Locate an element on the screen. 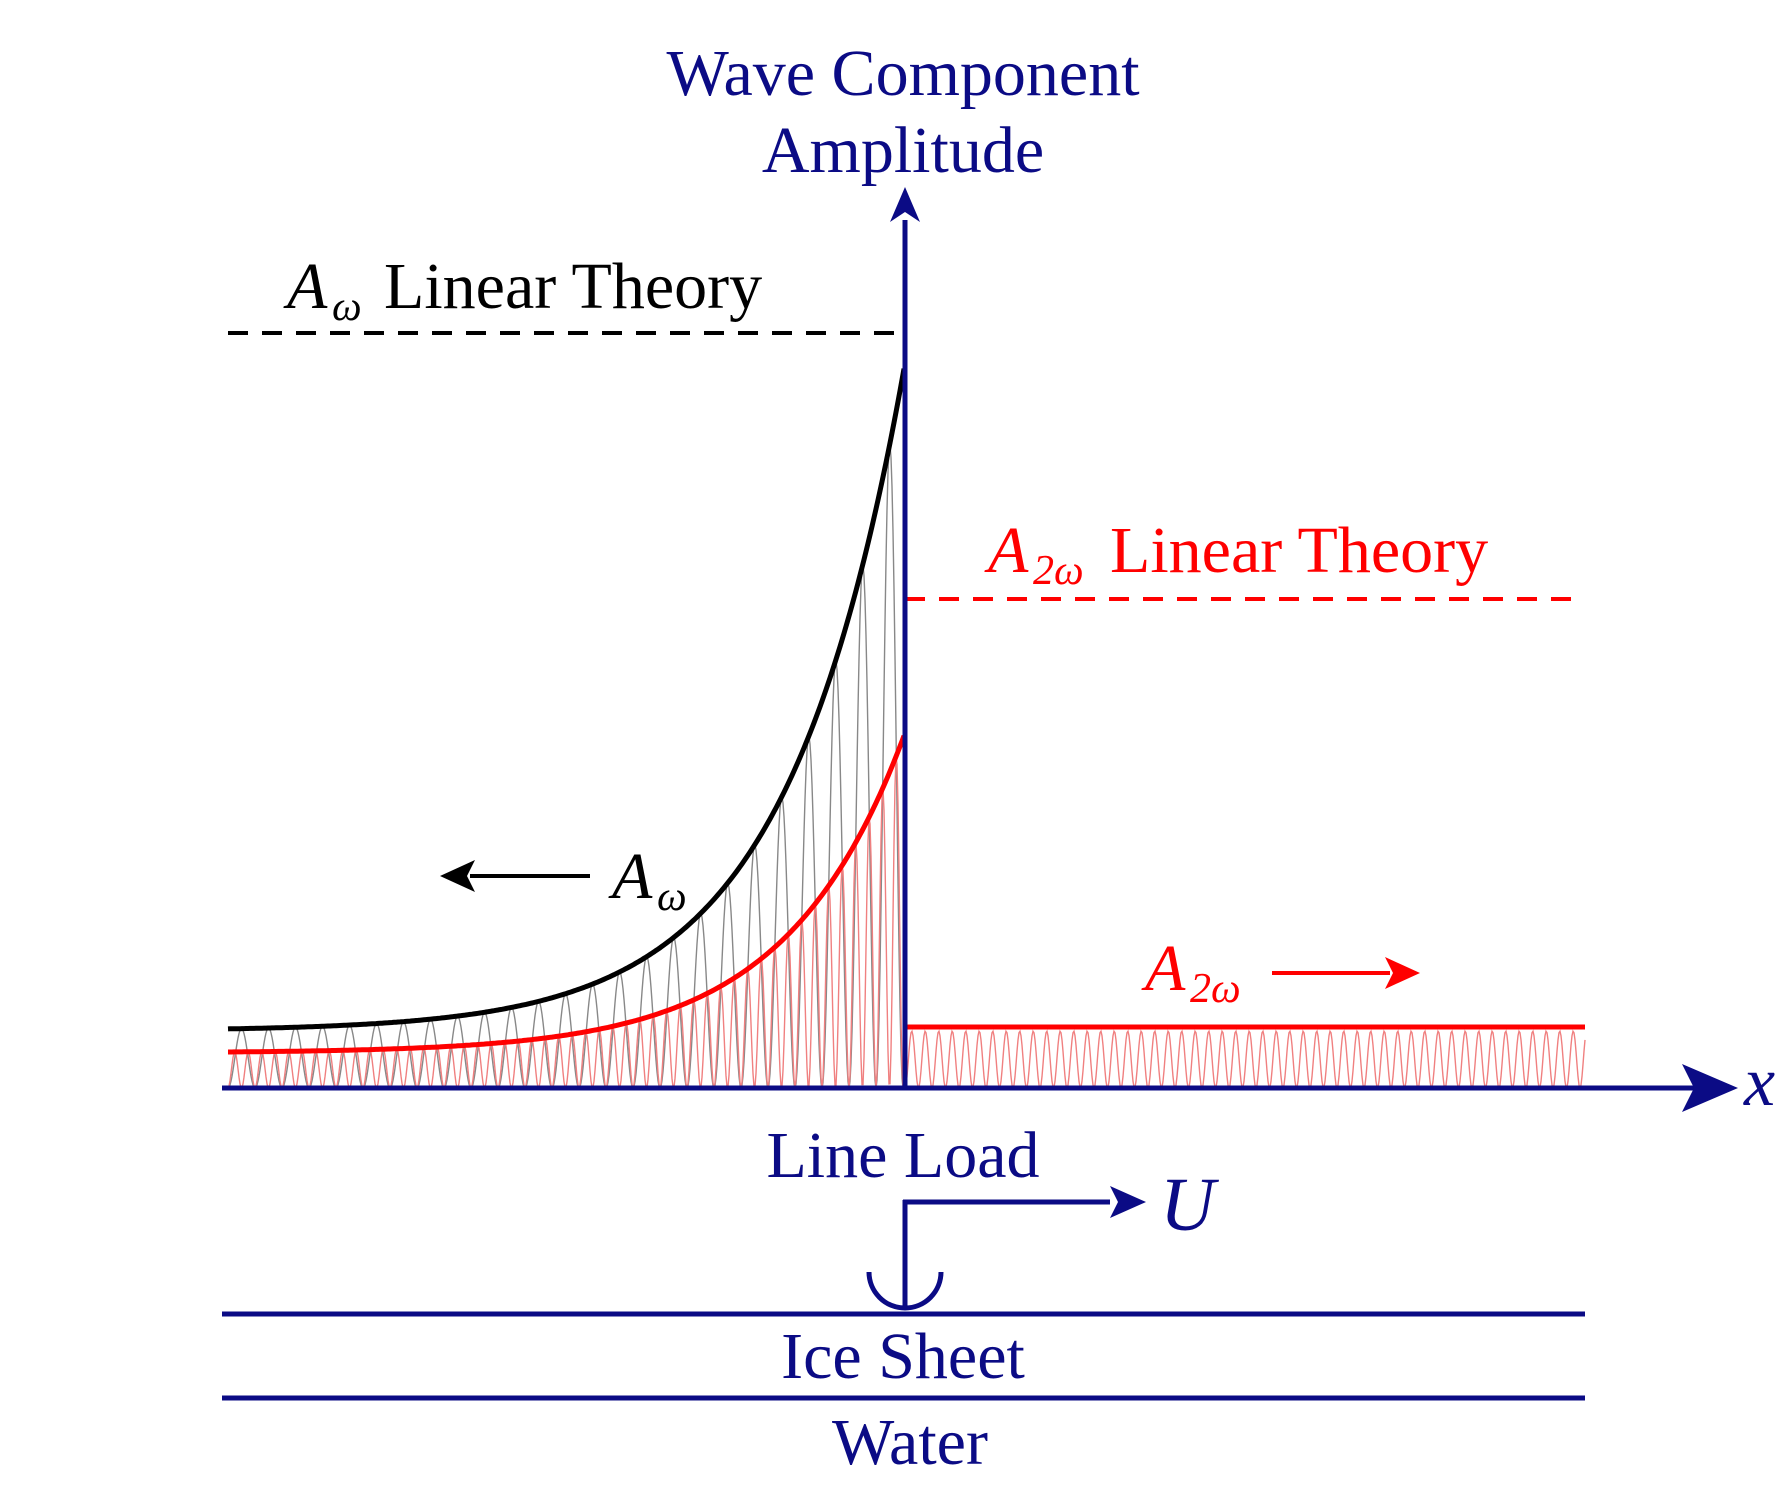  ice-sheet-label: Ice Sheet is located at coordinates (903, 1356).